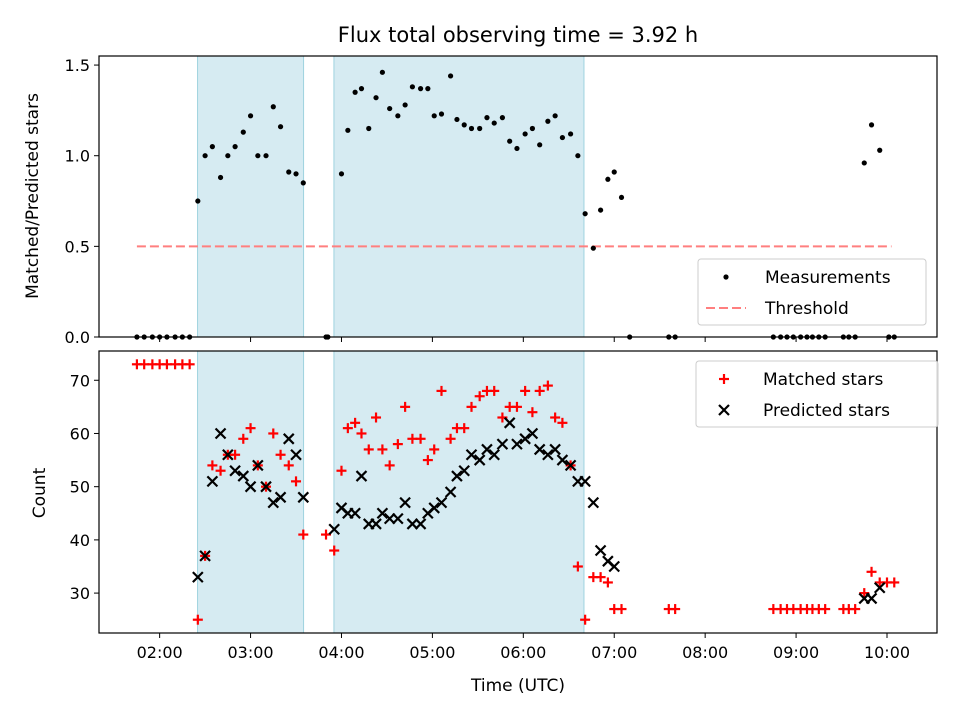  I want to click on top-ylabel: Matched/Predicted stars, so click(33, 196).